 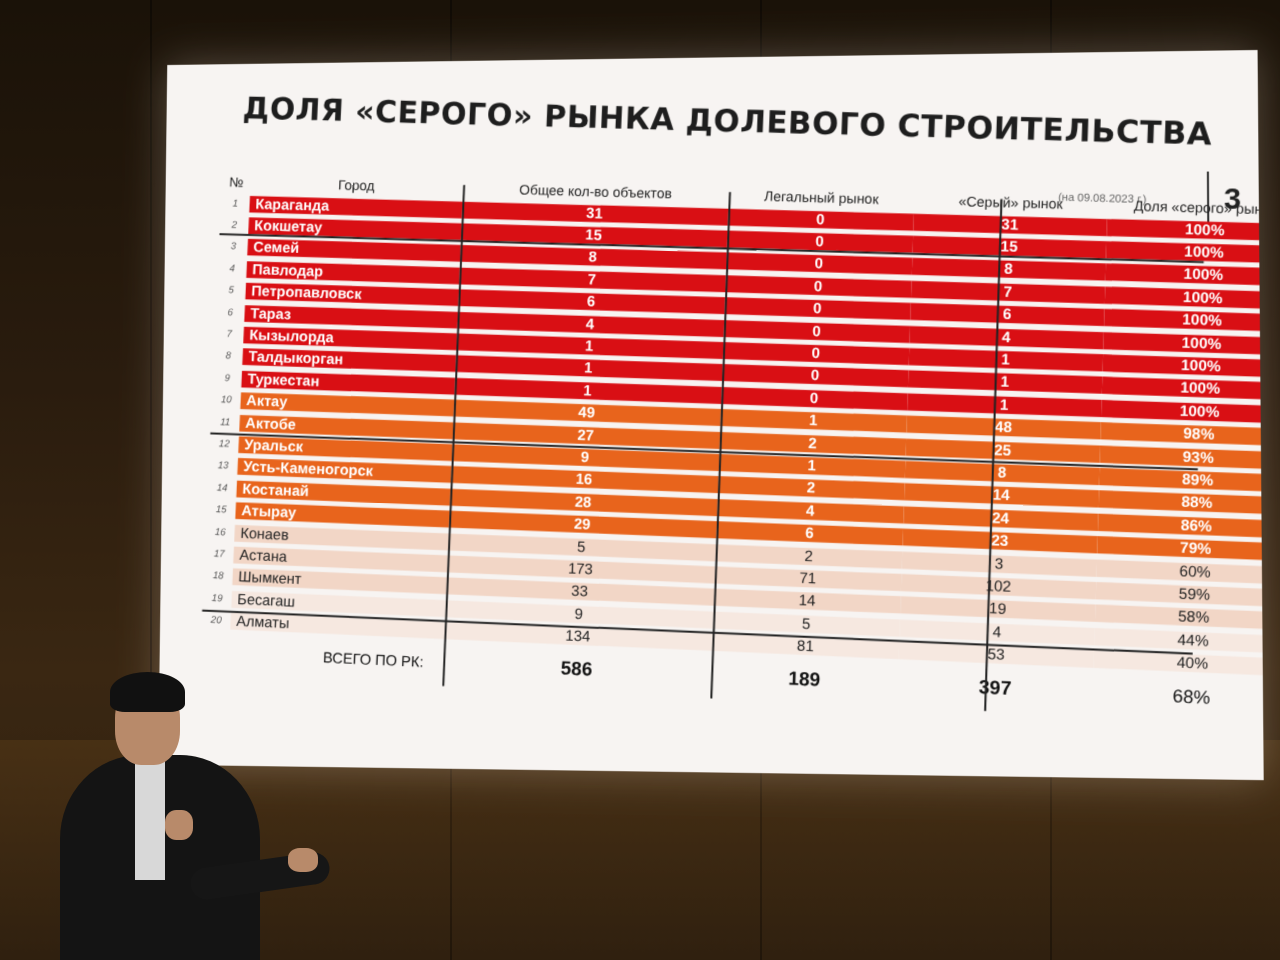 I want to click on presenter-pointing-hand, so click(x=303, y=860).